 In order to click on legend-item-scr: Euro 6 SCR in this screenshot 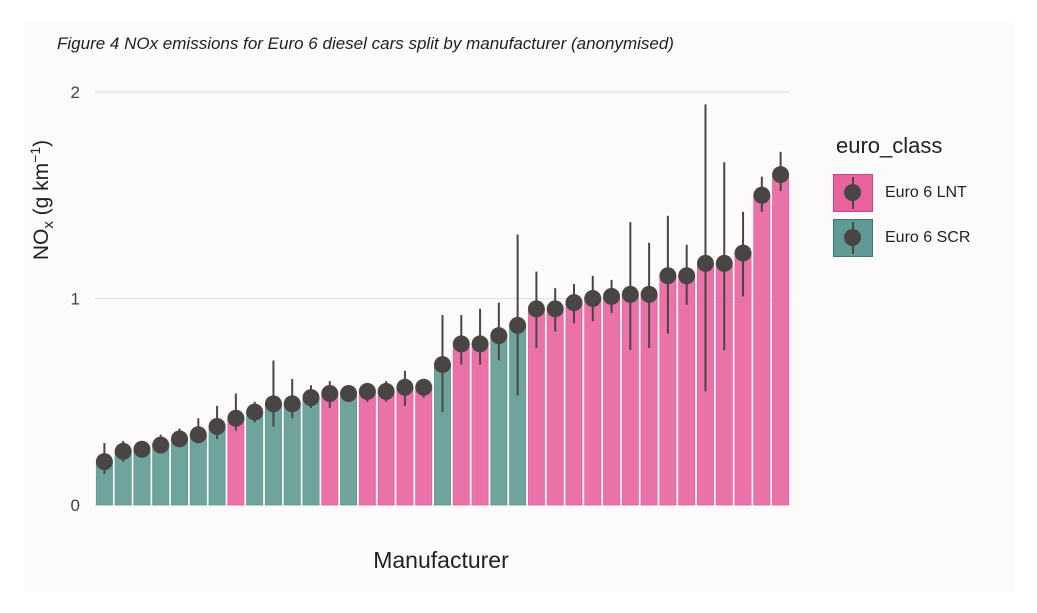, I will do `click(901, 238)`.